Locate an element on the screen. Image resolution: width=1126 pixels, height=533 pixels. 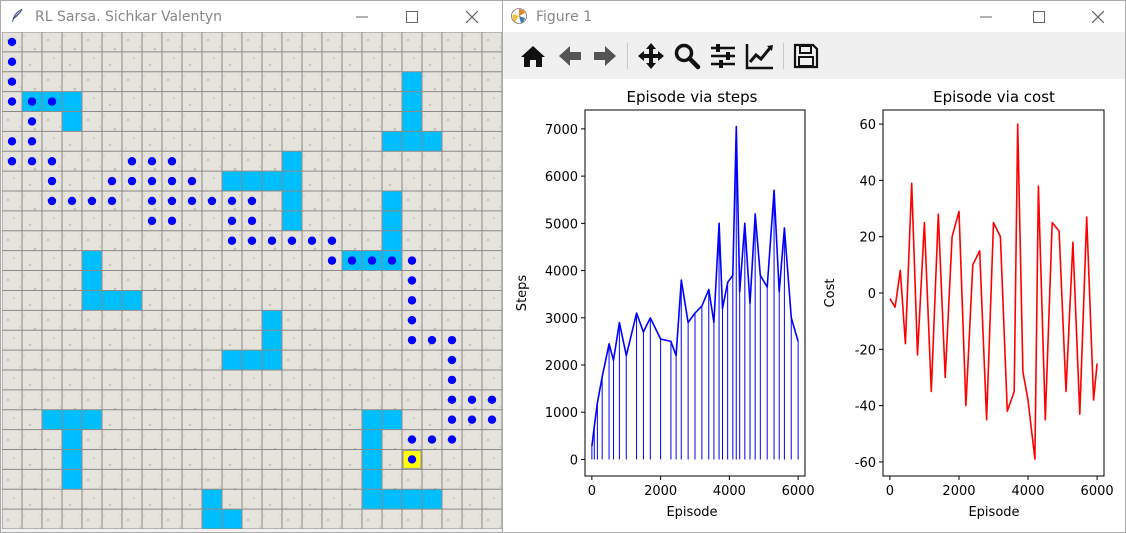
close-icon is located at coordinates (1098, 16).